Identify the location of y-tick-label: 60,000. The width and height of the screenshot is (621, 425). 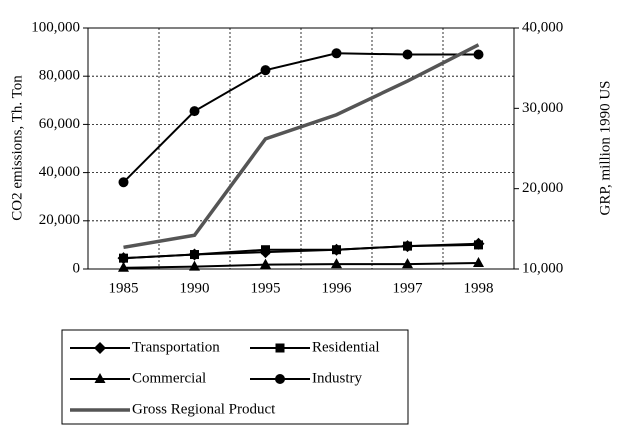
(59, 124).